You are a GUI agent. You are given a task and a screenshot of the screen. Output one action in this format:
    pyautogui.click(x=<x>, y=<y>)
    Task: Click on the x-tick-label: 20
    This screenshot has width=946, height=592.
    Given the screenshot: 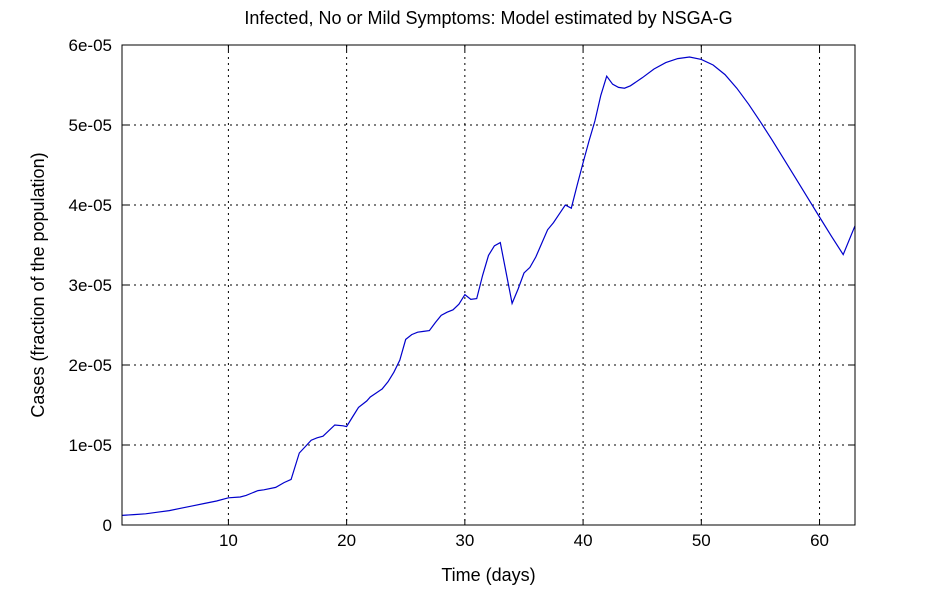 What is the action you would take?
    pyautogui.click(x=346, y=540)
    